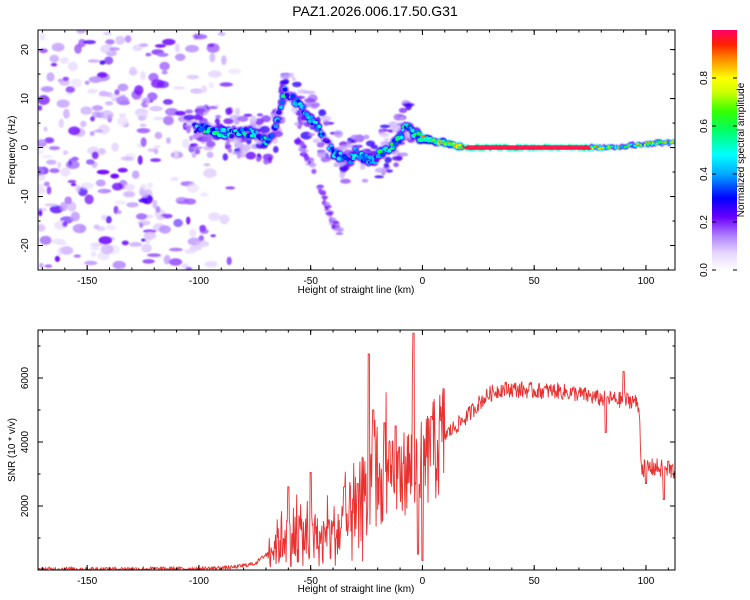  What do you see at coordinates (646, 581) in the screenshot?
I see `x-tick-label: 100` at bounding box center [646, 581].